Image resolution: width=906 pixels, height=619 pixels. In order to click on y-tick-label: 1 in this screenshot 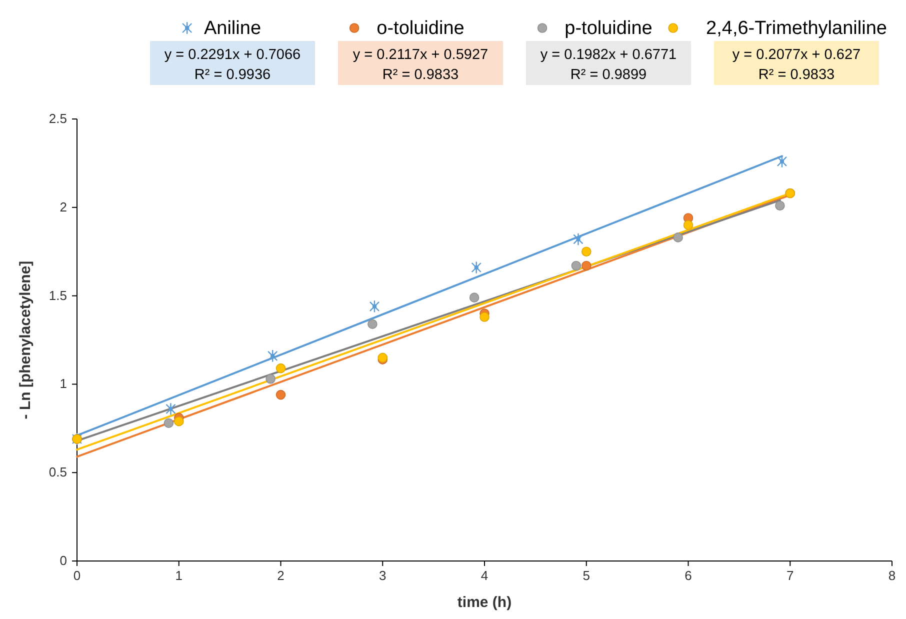, I will do `click(63, 384)`.